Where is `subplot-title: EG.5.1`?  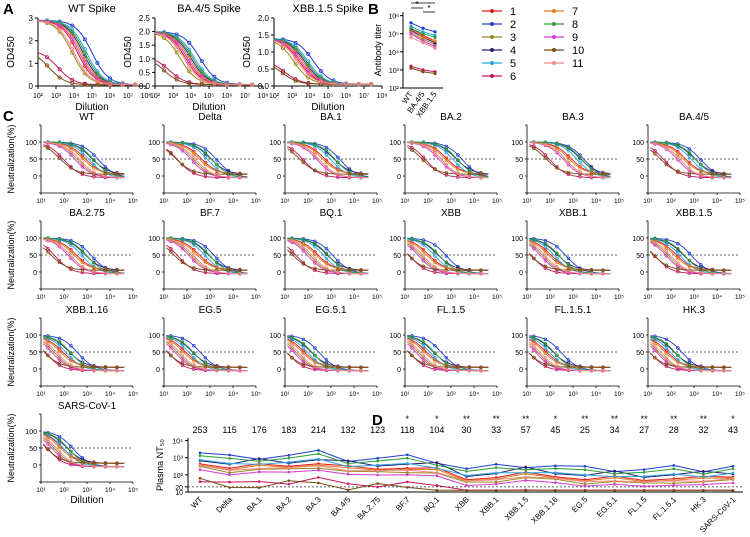
subplot-title: EG.5.1 is located at coordinates (331, 310).